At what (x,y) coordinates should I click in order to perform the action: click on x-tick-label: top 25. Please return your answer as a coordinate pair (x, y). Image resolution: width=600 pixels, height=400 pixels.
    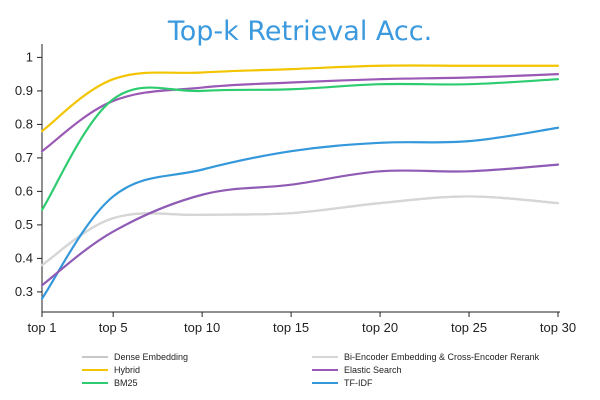
    Looking at the image, I should click on (469, 327).